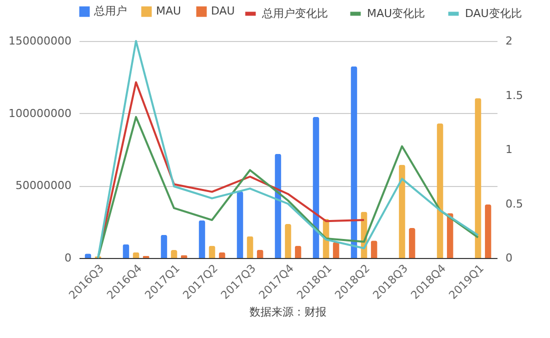  Describe the element at coordinates (514, 203) in the screenshot. I see `y2-tick-label: 0.5` at that location.